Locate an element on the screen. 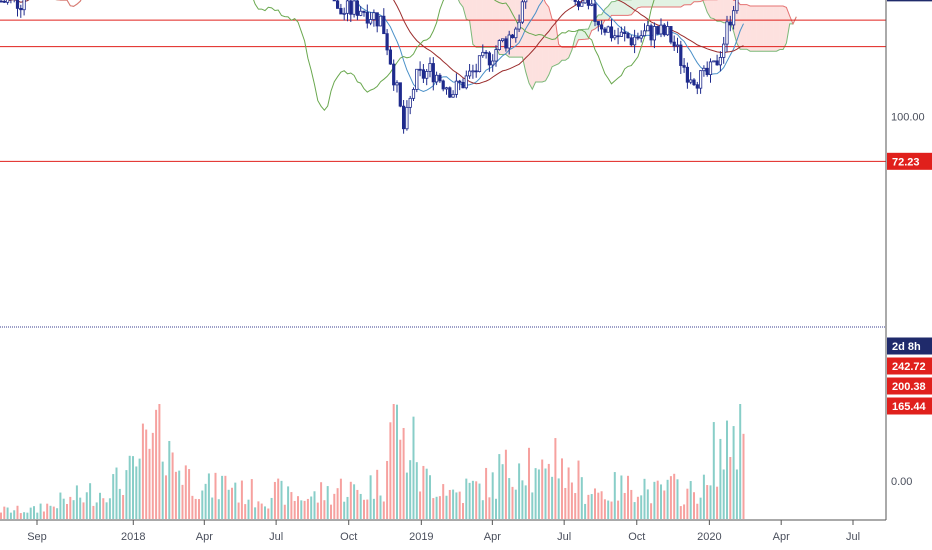 This screenshot has height=550, width=932. time-axis: Sep 2018 Apr Jul Oct 2019 Apr Jul Oct 2020 Apr Jul is located at coordinates (443, 531).